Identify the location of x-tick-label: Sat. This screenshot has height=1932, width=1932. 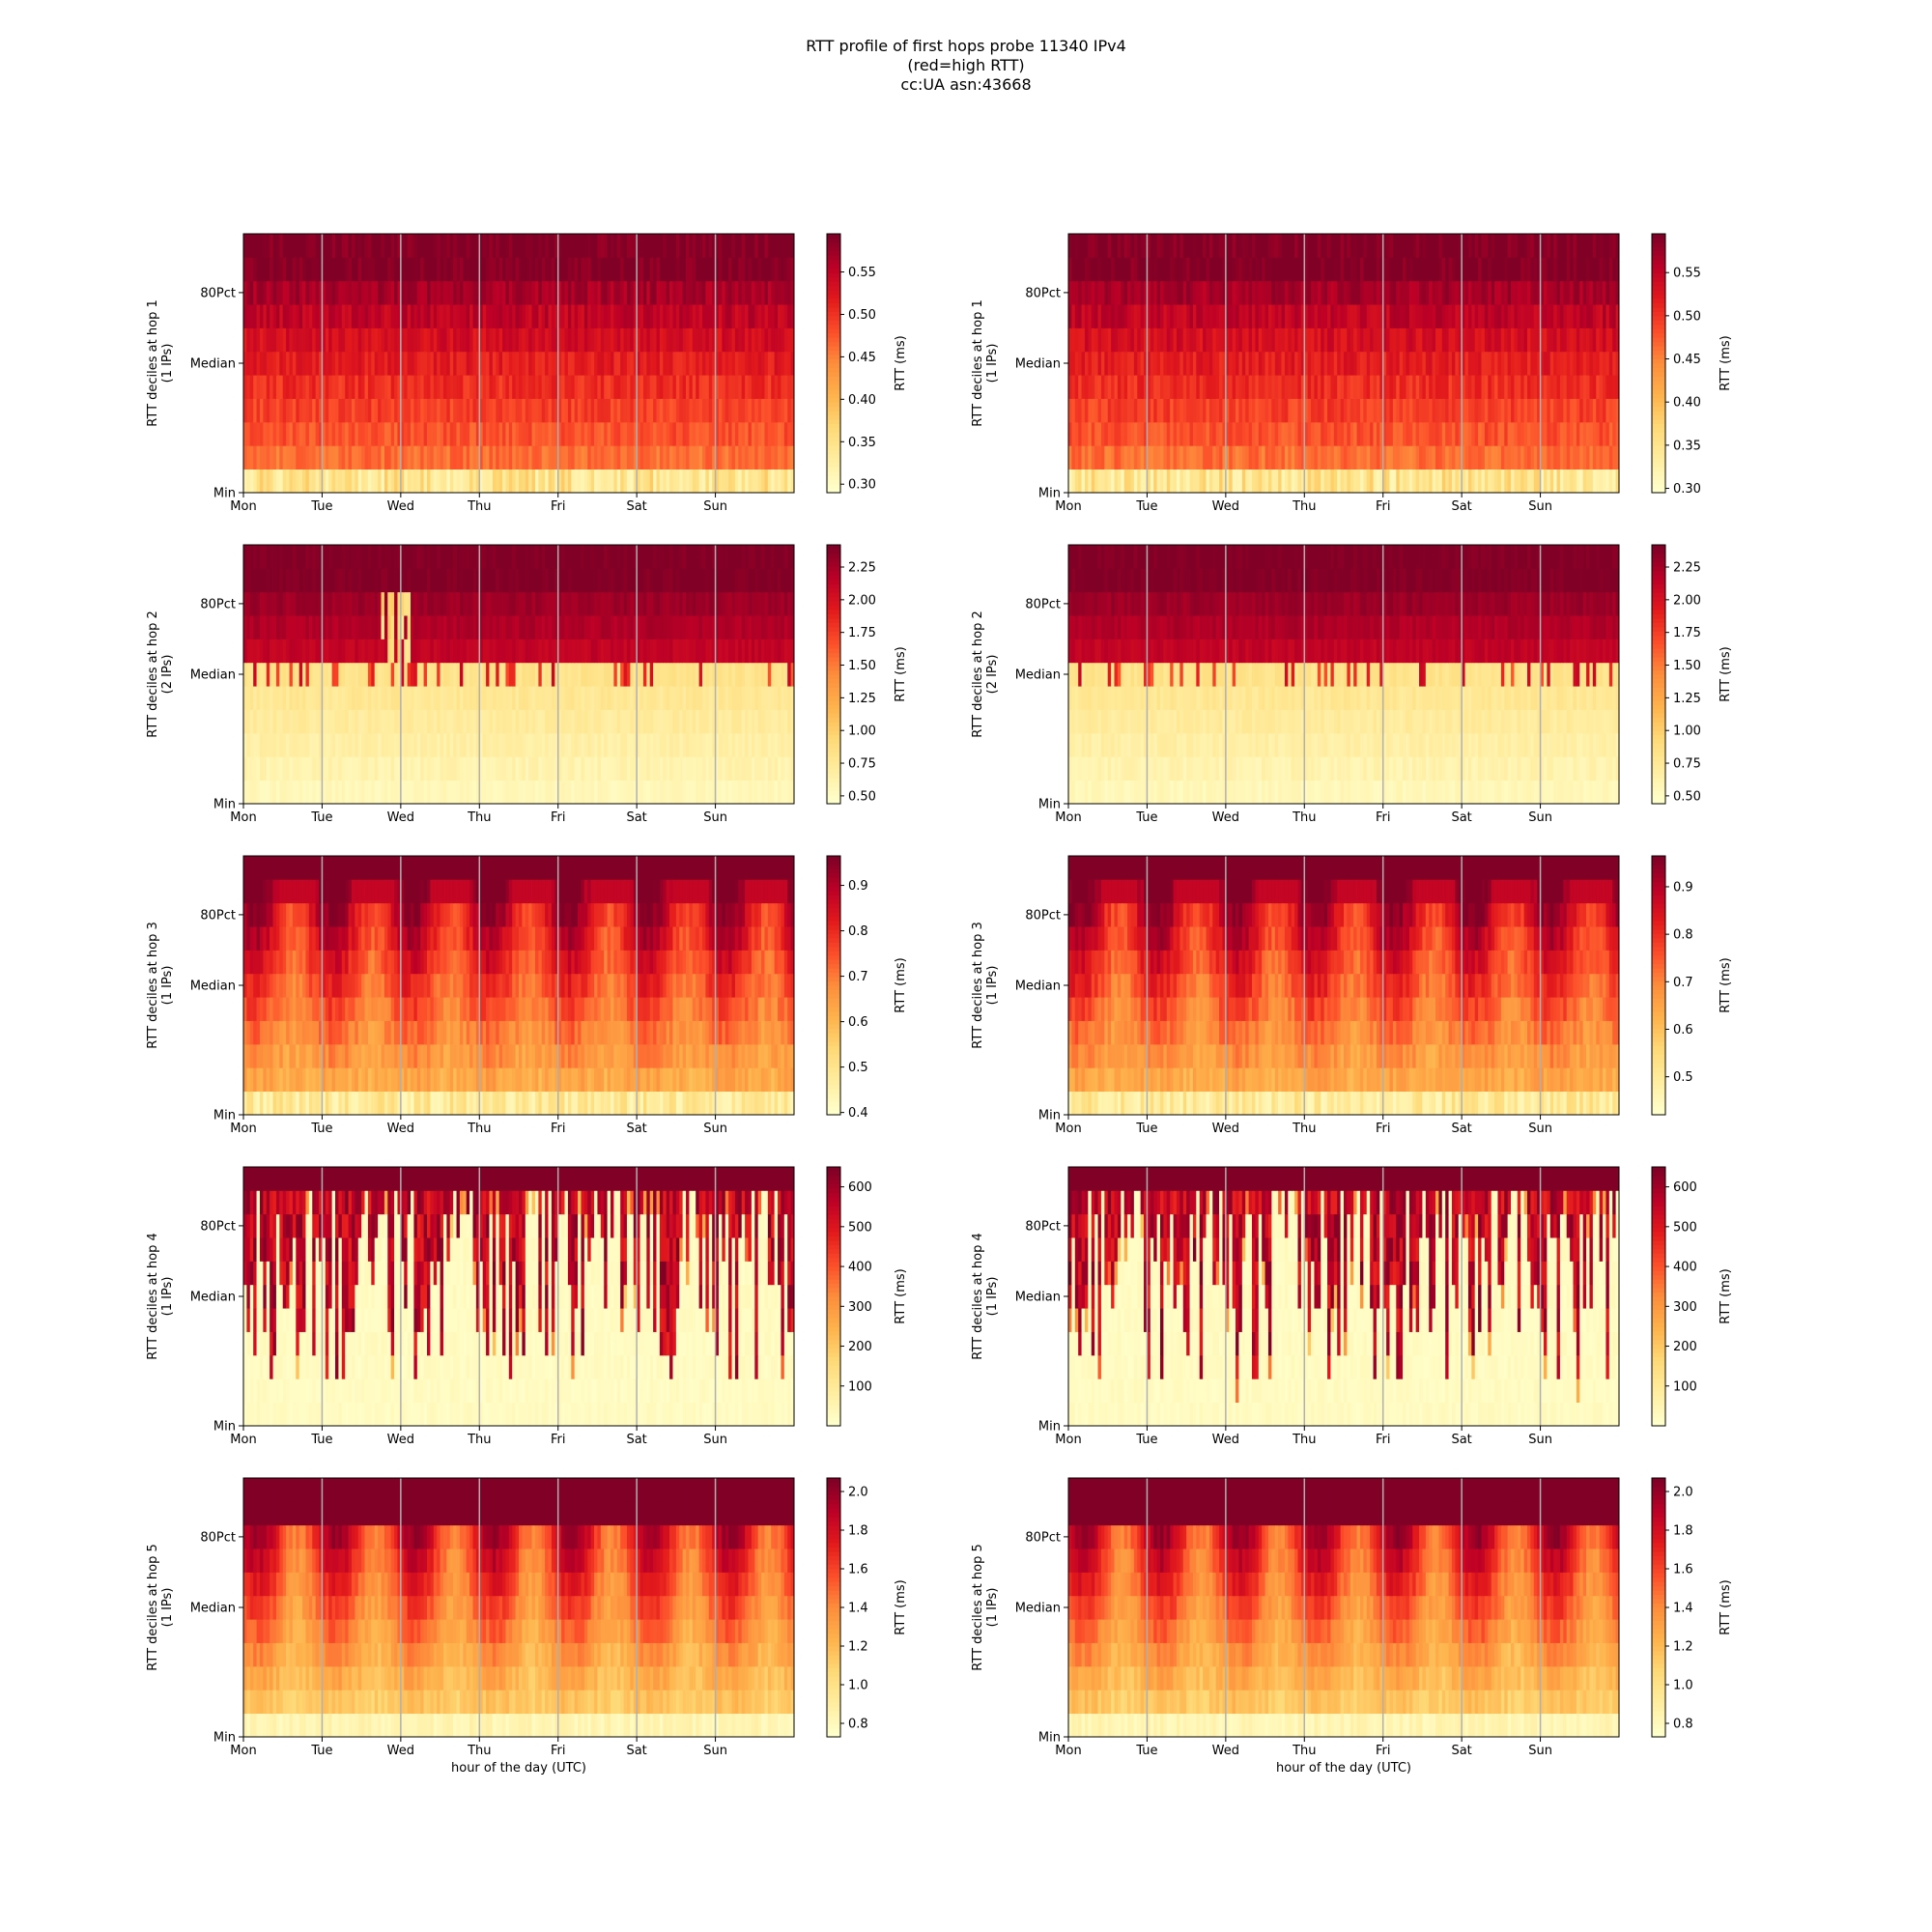
(1461, 506).